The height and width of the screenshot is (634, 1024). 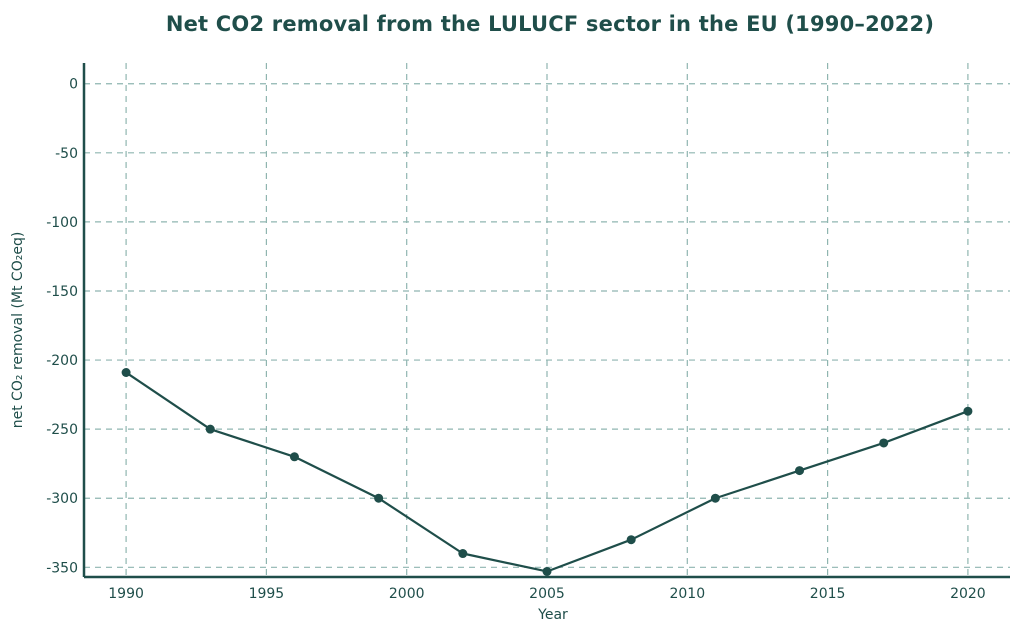 I want to click on y-tick-label: 0, so click(x=73, y=85).